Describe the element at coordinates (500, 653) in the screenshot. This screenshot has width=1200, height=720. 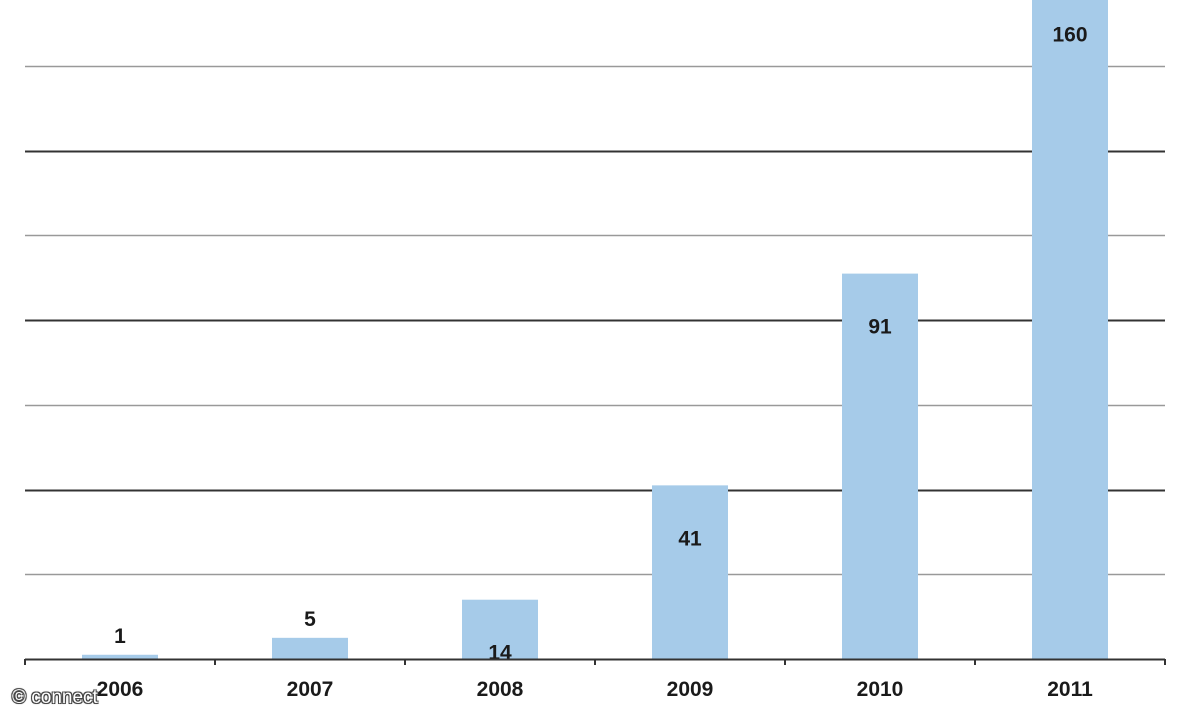
I see `bar-value-label: 14` at that location.